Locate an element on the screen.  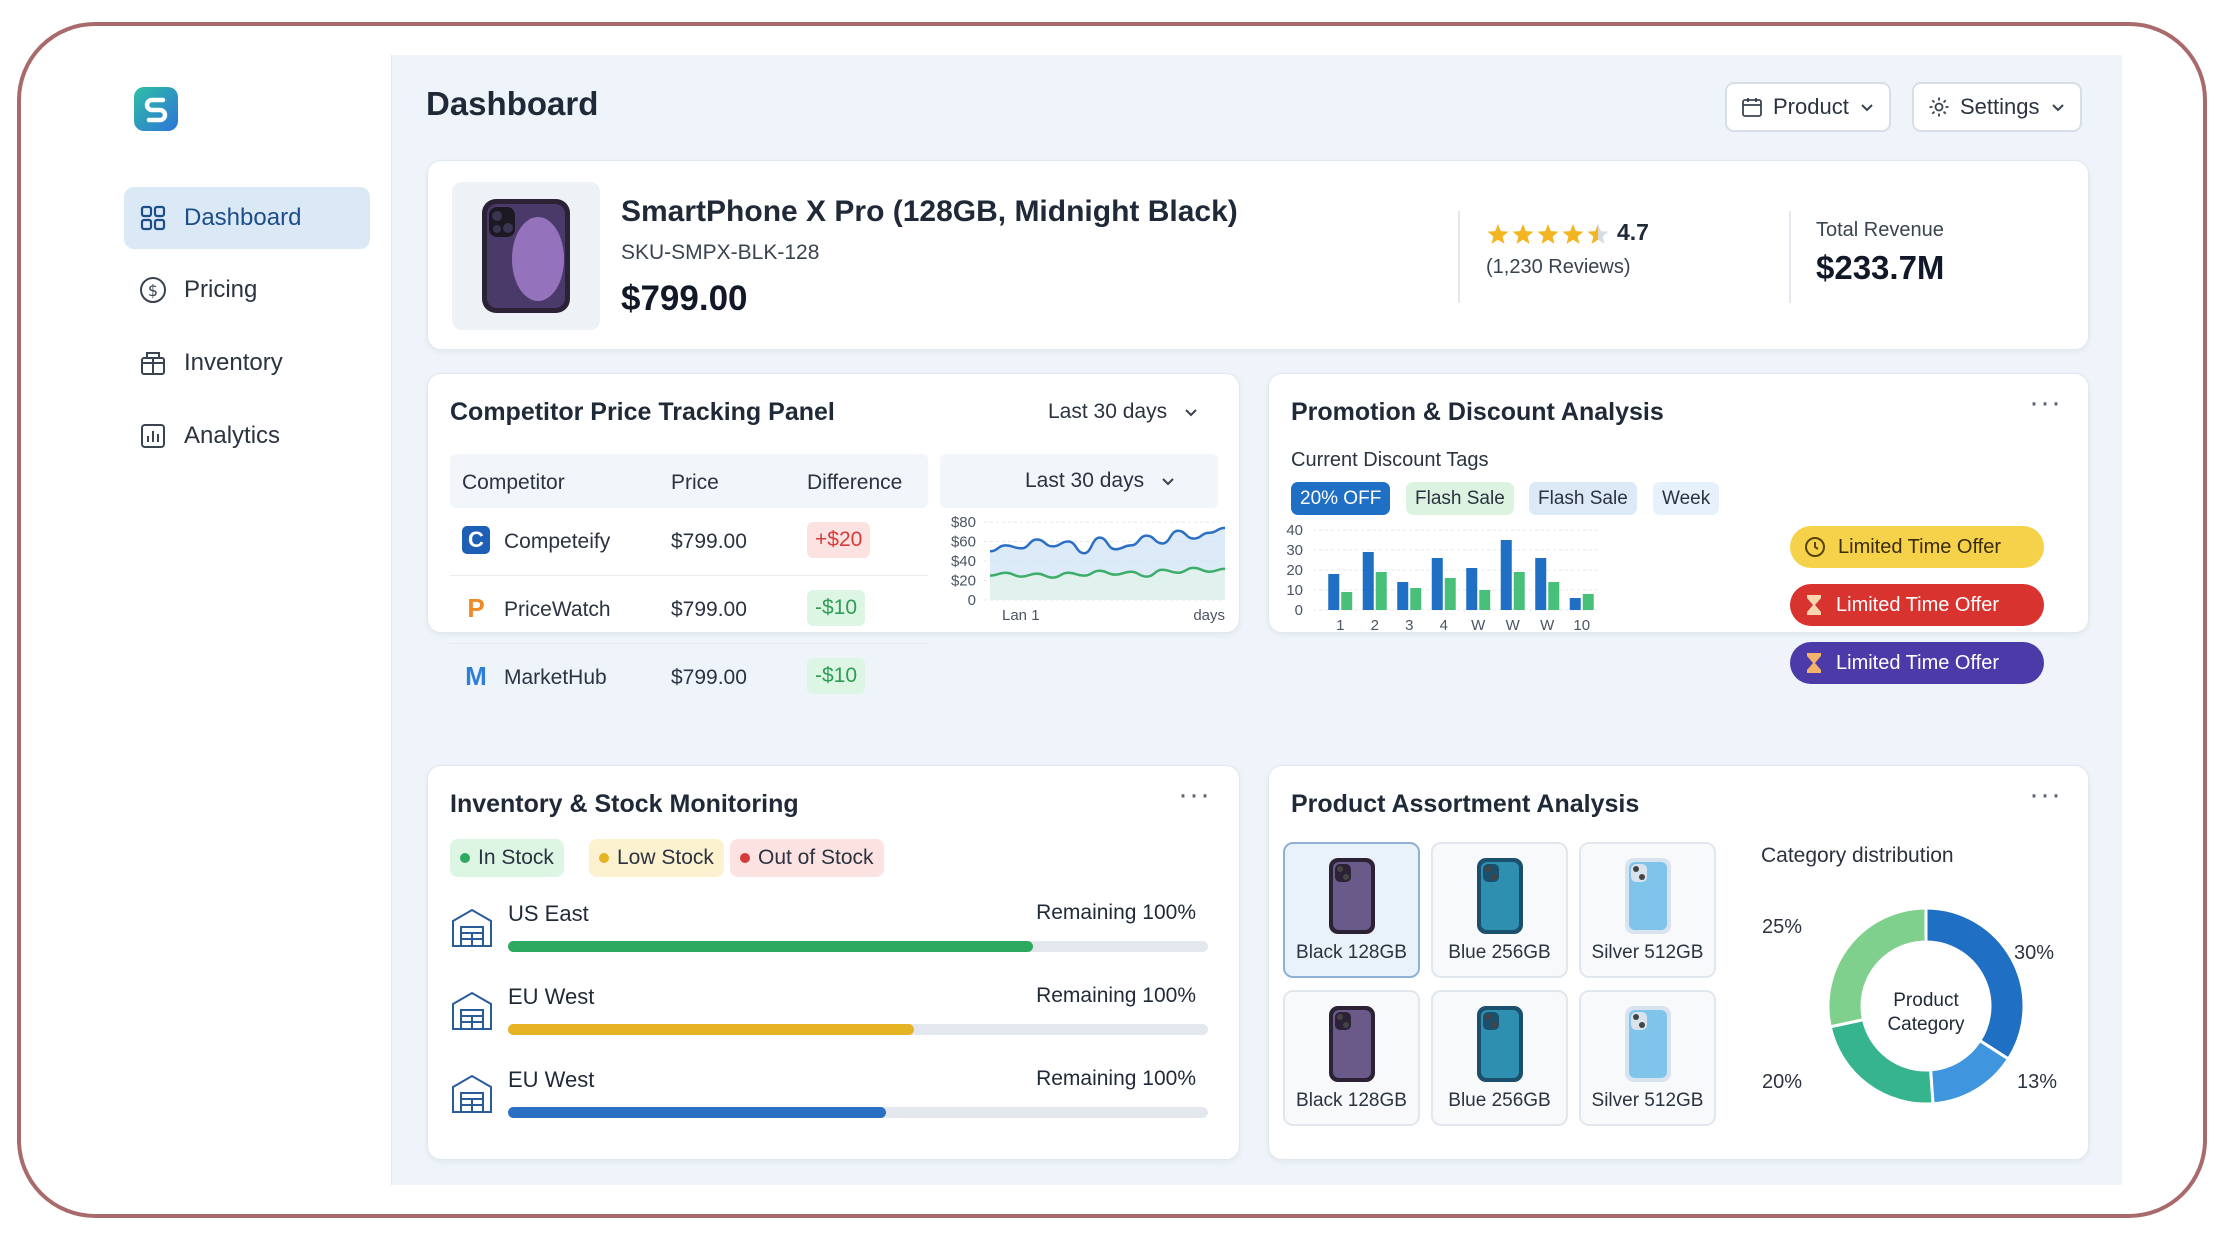
app-logo is located at coordinates (156, 109).